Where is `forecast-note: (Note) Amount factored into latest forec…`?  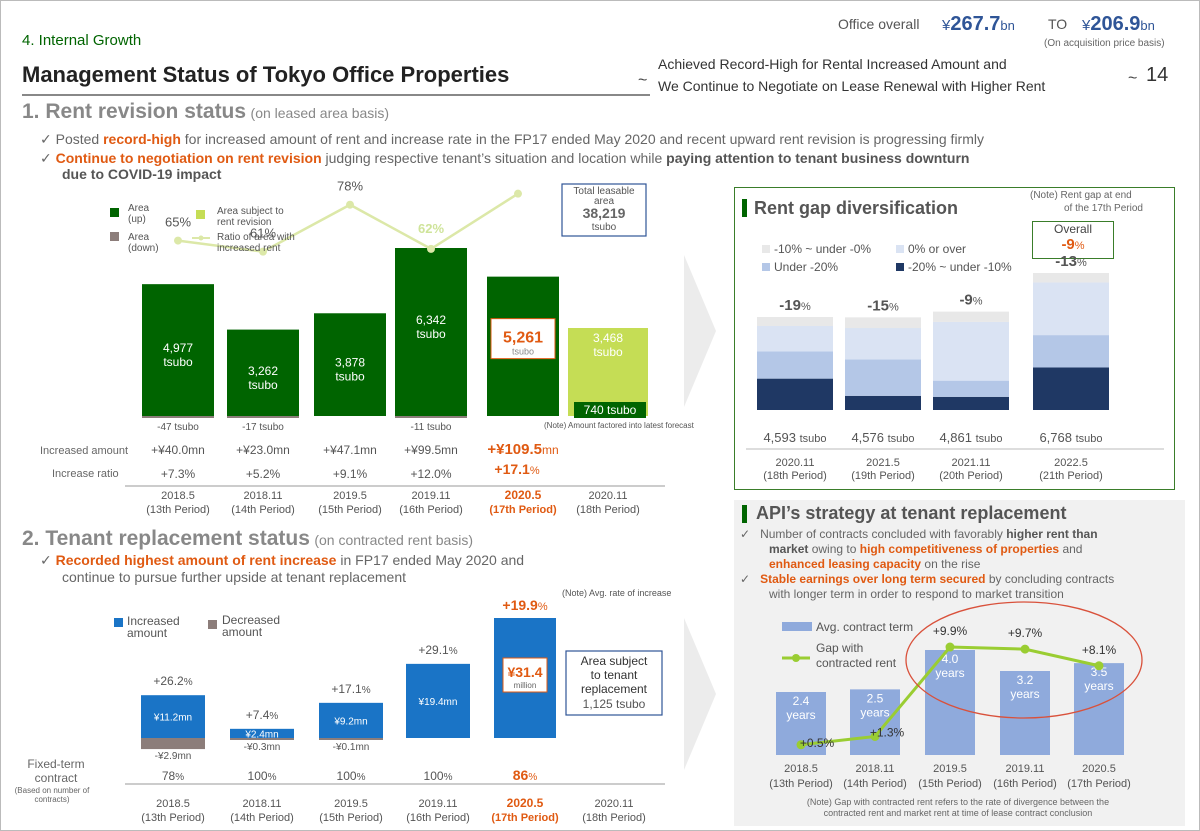 forecast-note: (Note) Amount factored into latest forec… is located at coordinates (619, 425).